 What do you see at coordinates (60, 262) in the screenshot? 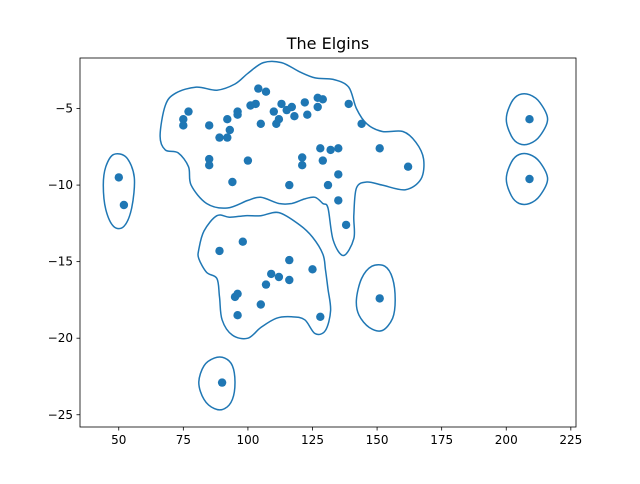
I see `y-tick-label: −15` at bounding box center [60, 262].